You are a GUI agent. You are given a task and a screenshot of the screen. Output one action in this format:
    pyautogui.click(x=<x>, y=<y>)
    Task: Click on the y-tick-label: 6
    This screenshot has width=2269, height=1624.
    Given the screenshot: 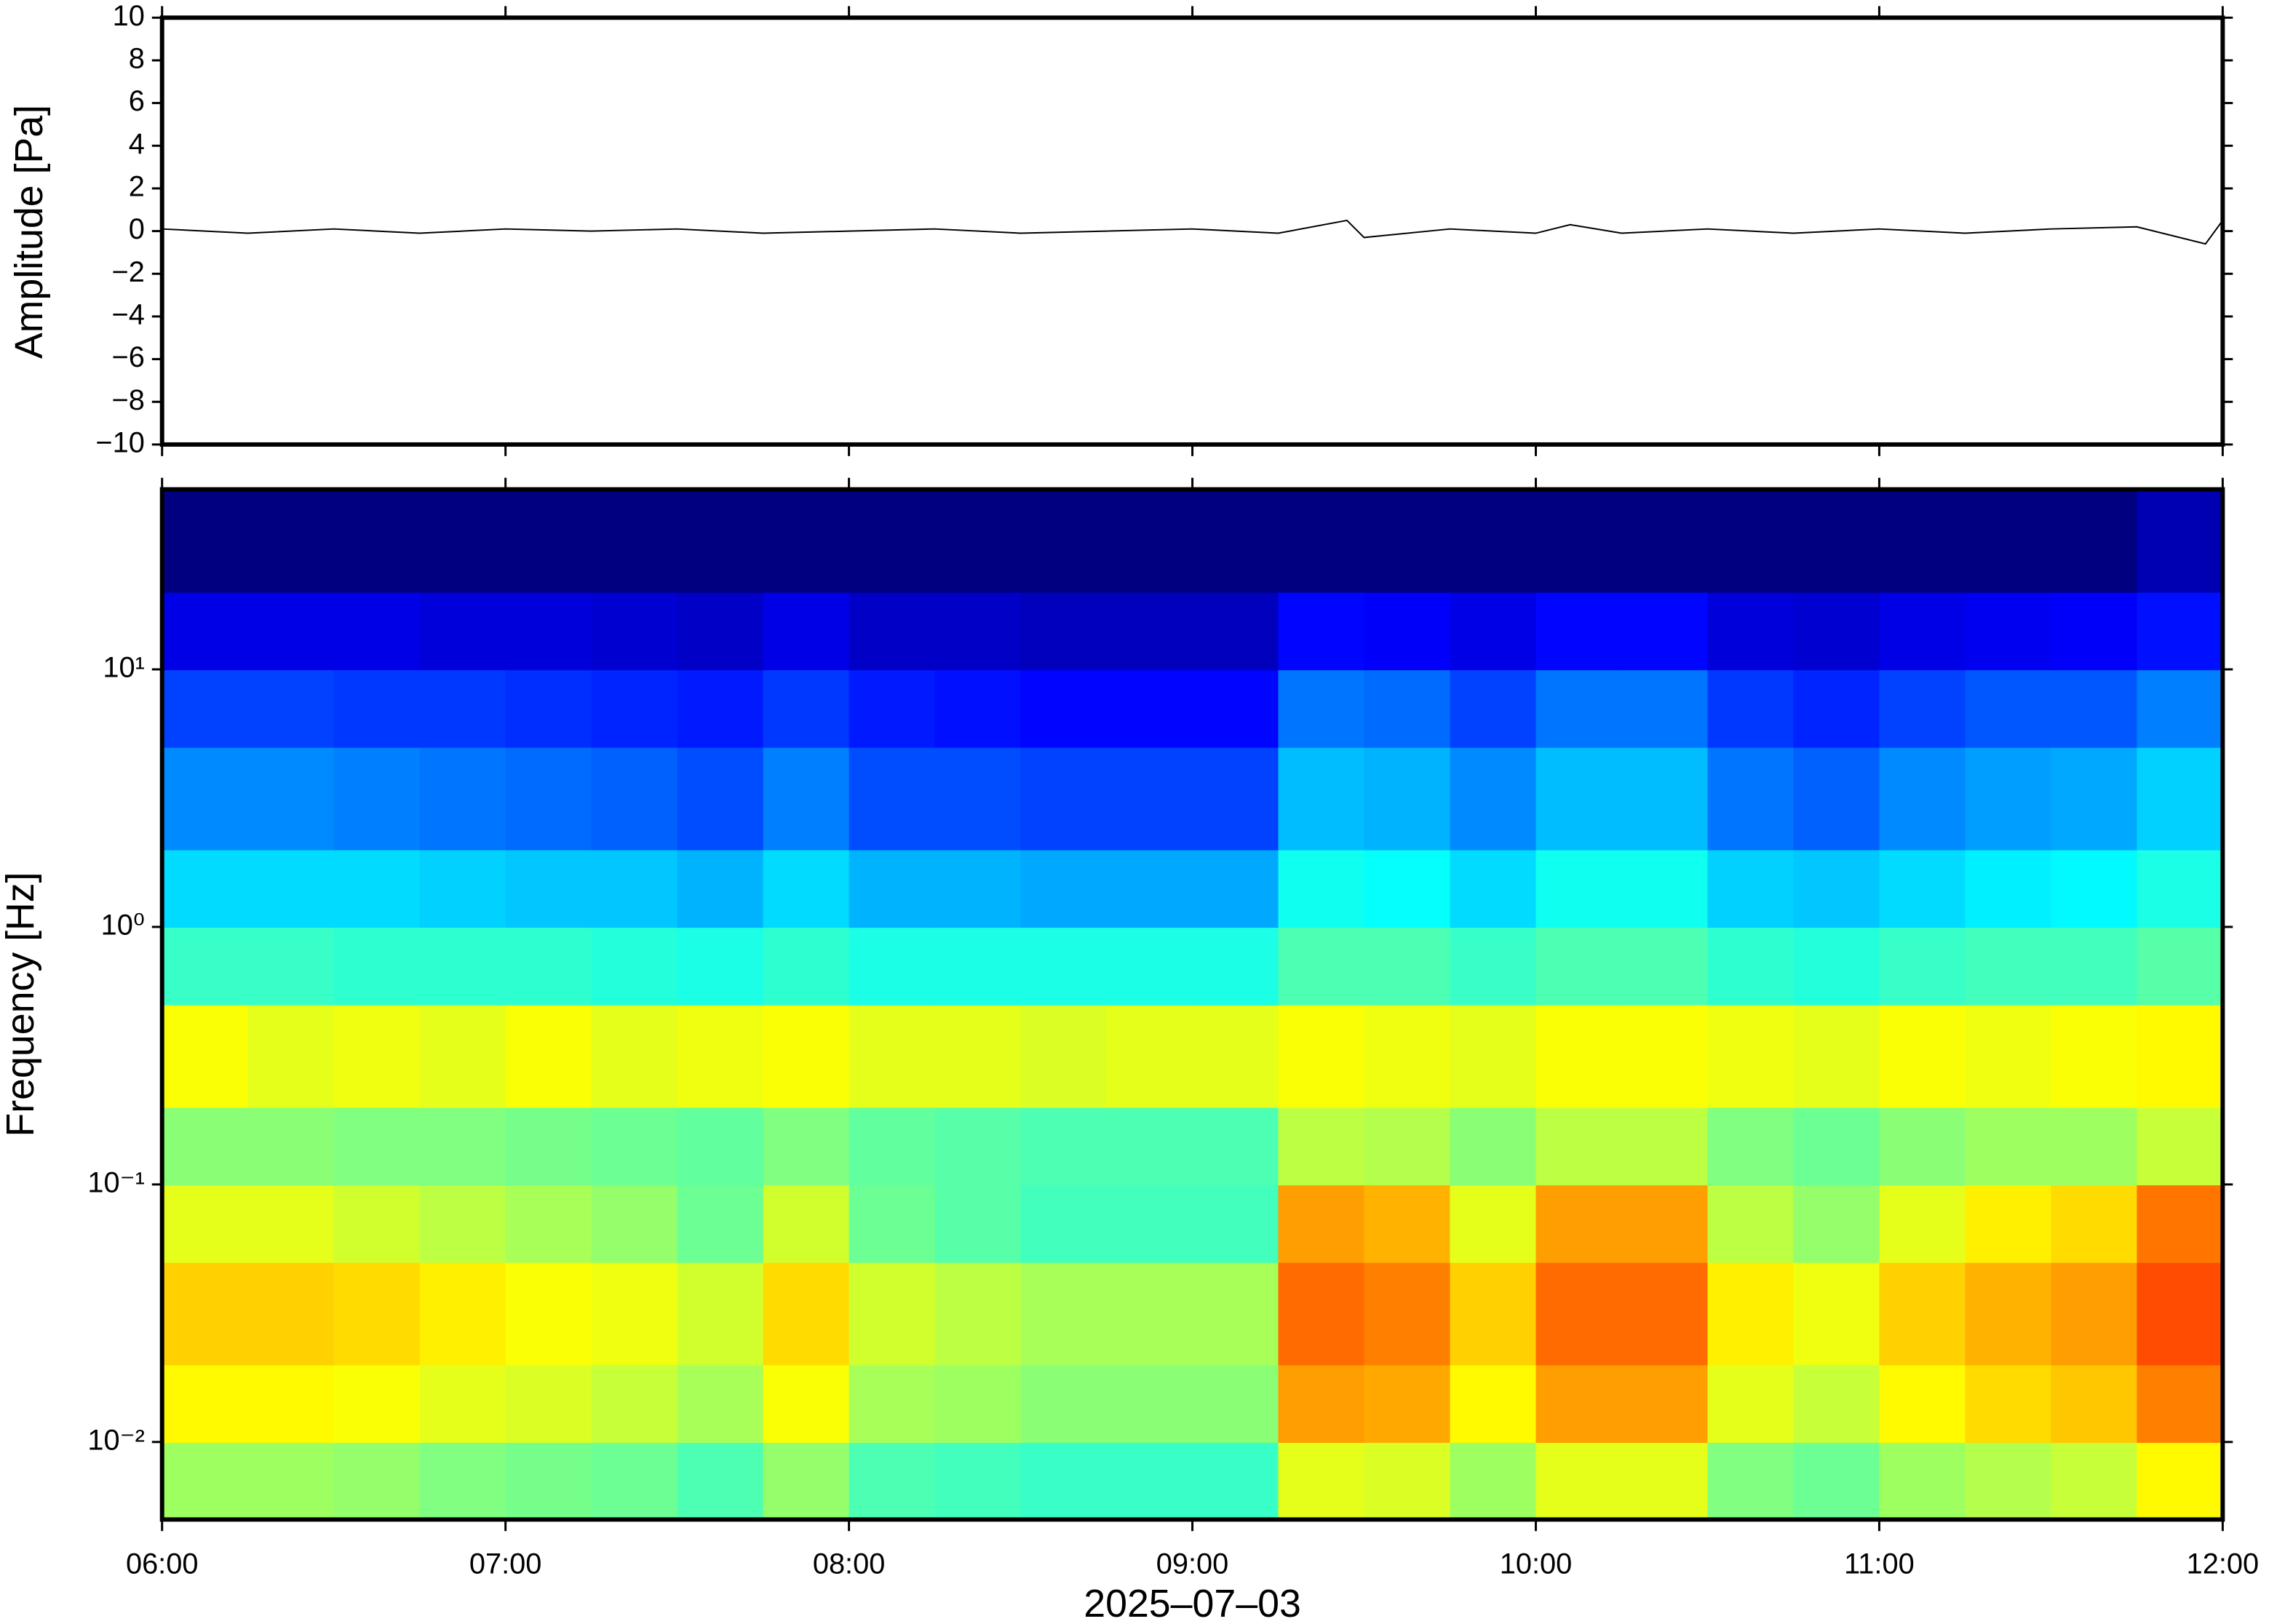 What is the action you would take?
    pyautogui.click(x=137, y=101)
    